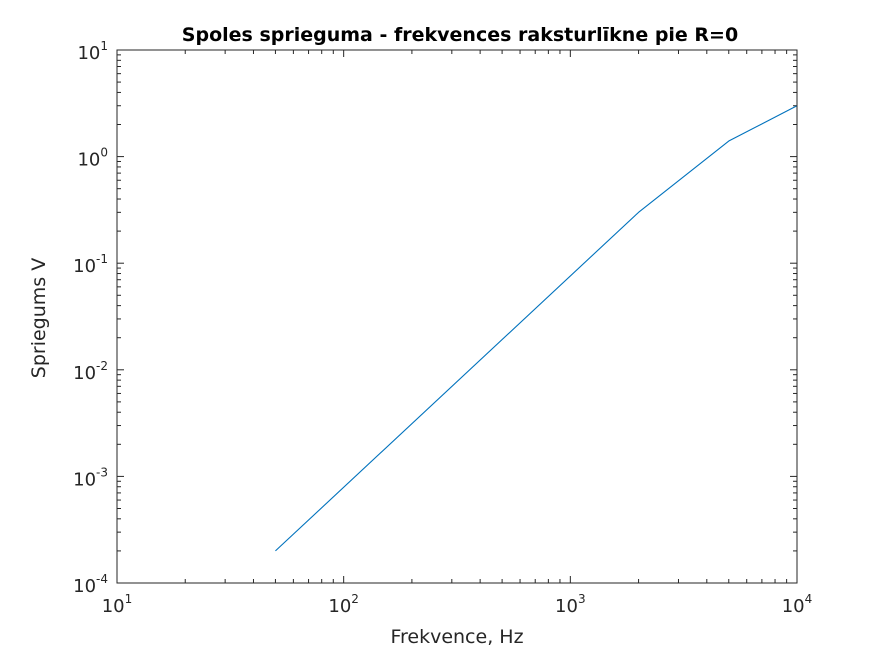  Describe the element at coordinates (102, 472) in the screenshot. I see `y-tick-exponent: -3` at that location.